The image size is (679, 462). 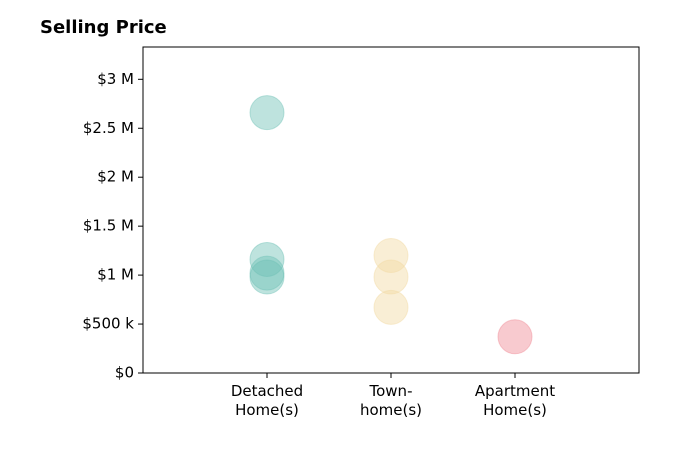 I want to click on x-tick-label: Detached Home(s), so click(x=267, y=400).